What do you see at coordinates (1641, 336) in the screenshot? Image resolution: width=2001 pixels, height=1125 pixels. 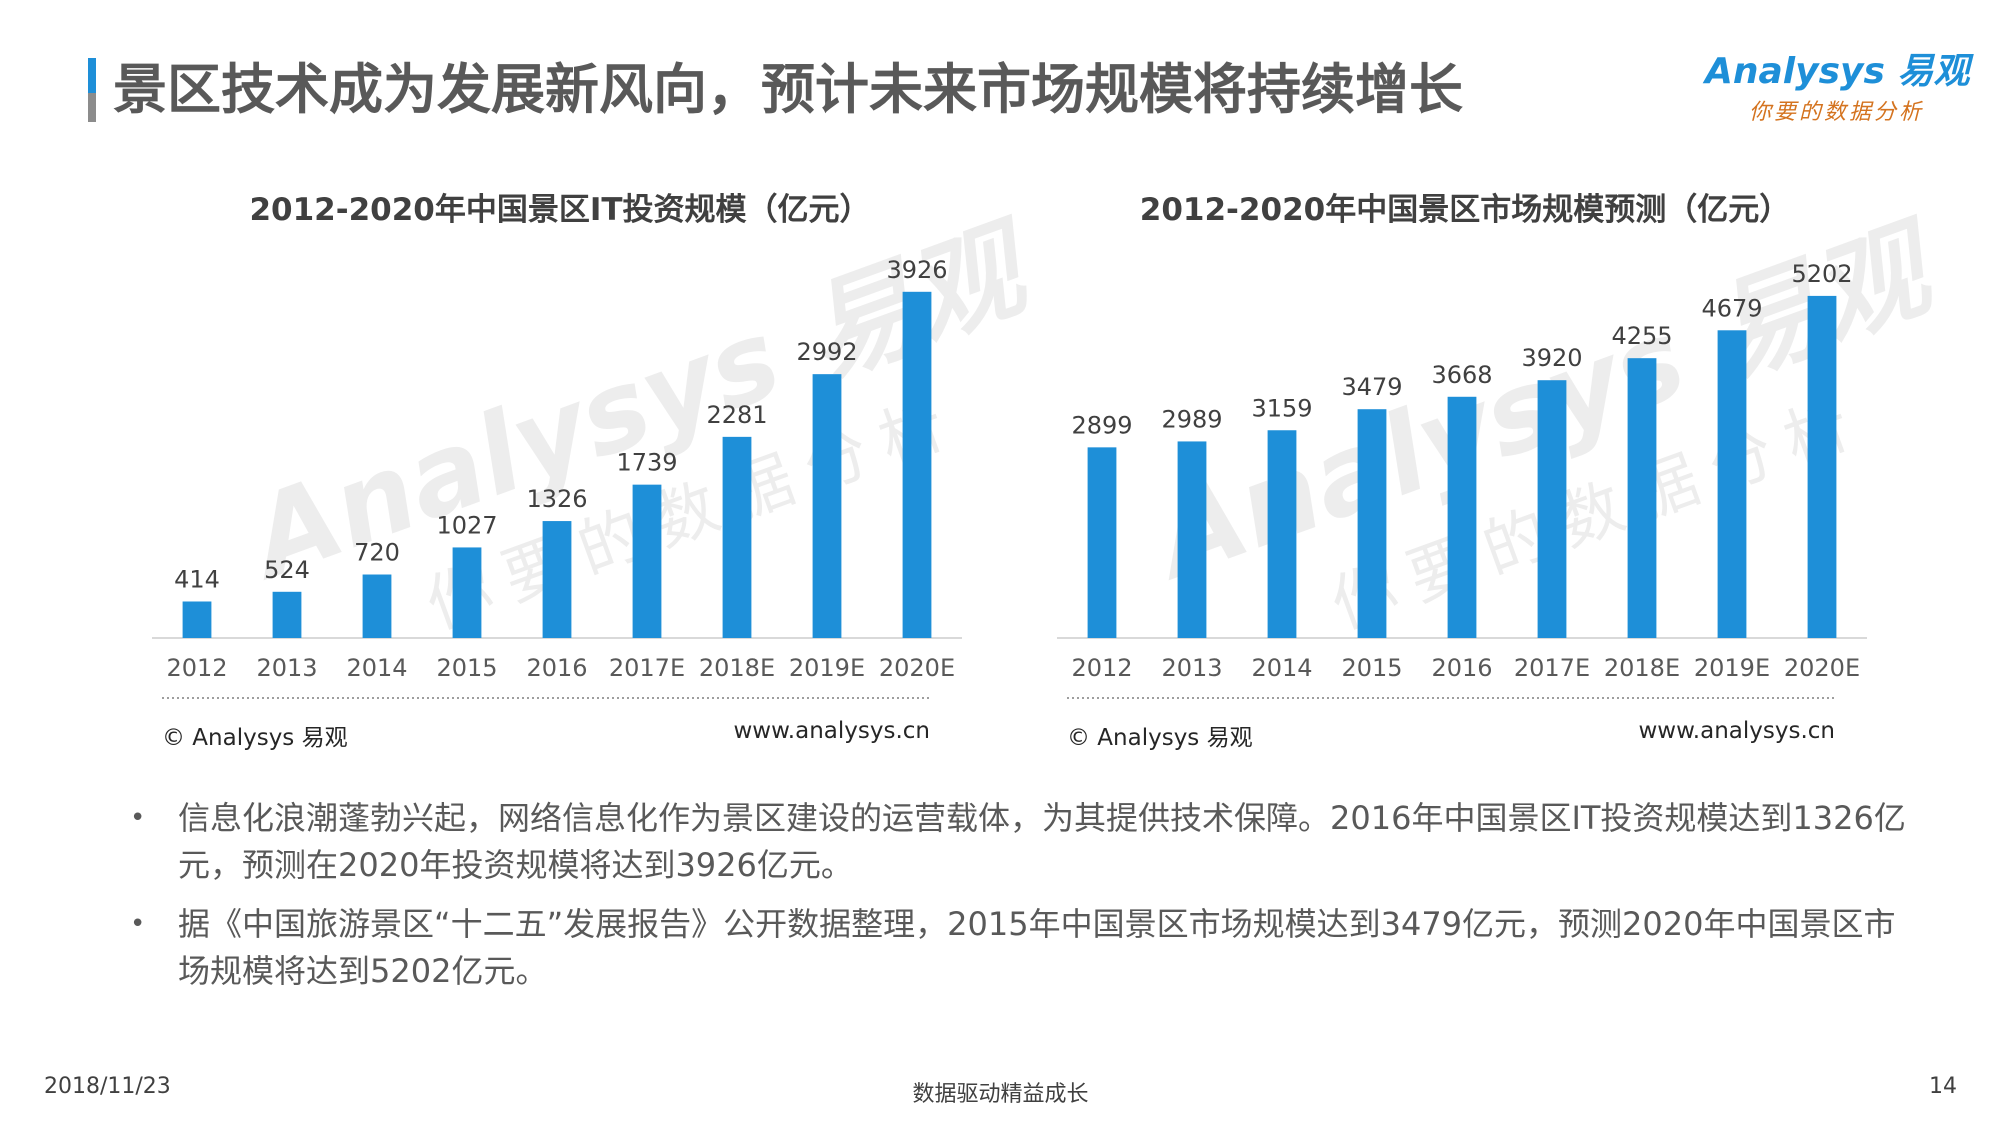 I see `data-label-2018E: 4255` at bounding box center [1641, 336].